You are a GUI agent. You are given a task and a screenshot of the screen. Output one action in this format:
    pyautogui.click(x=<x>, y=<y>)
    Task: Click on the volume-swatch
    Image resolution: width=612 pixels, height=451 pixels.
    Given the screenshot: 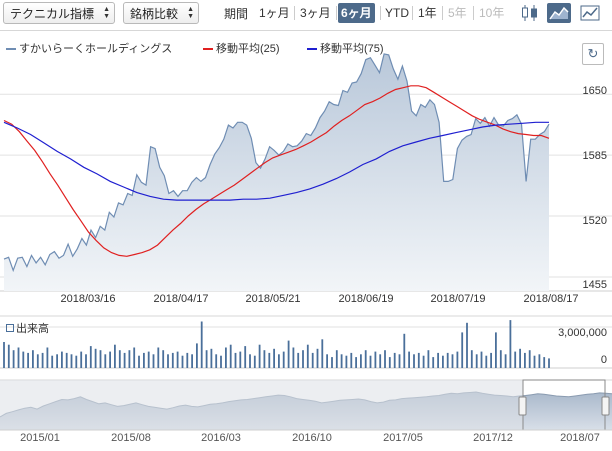 What is the action you would take?
    pyautogui.click(x=10, y=328)
    